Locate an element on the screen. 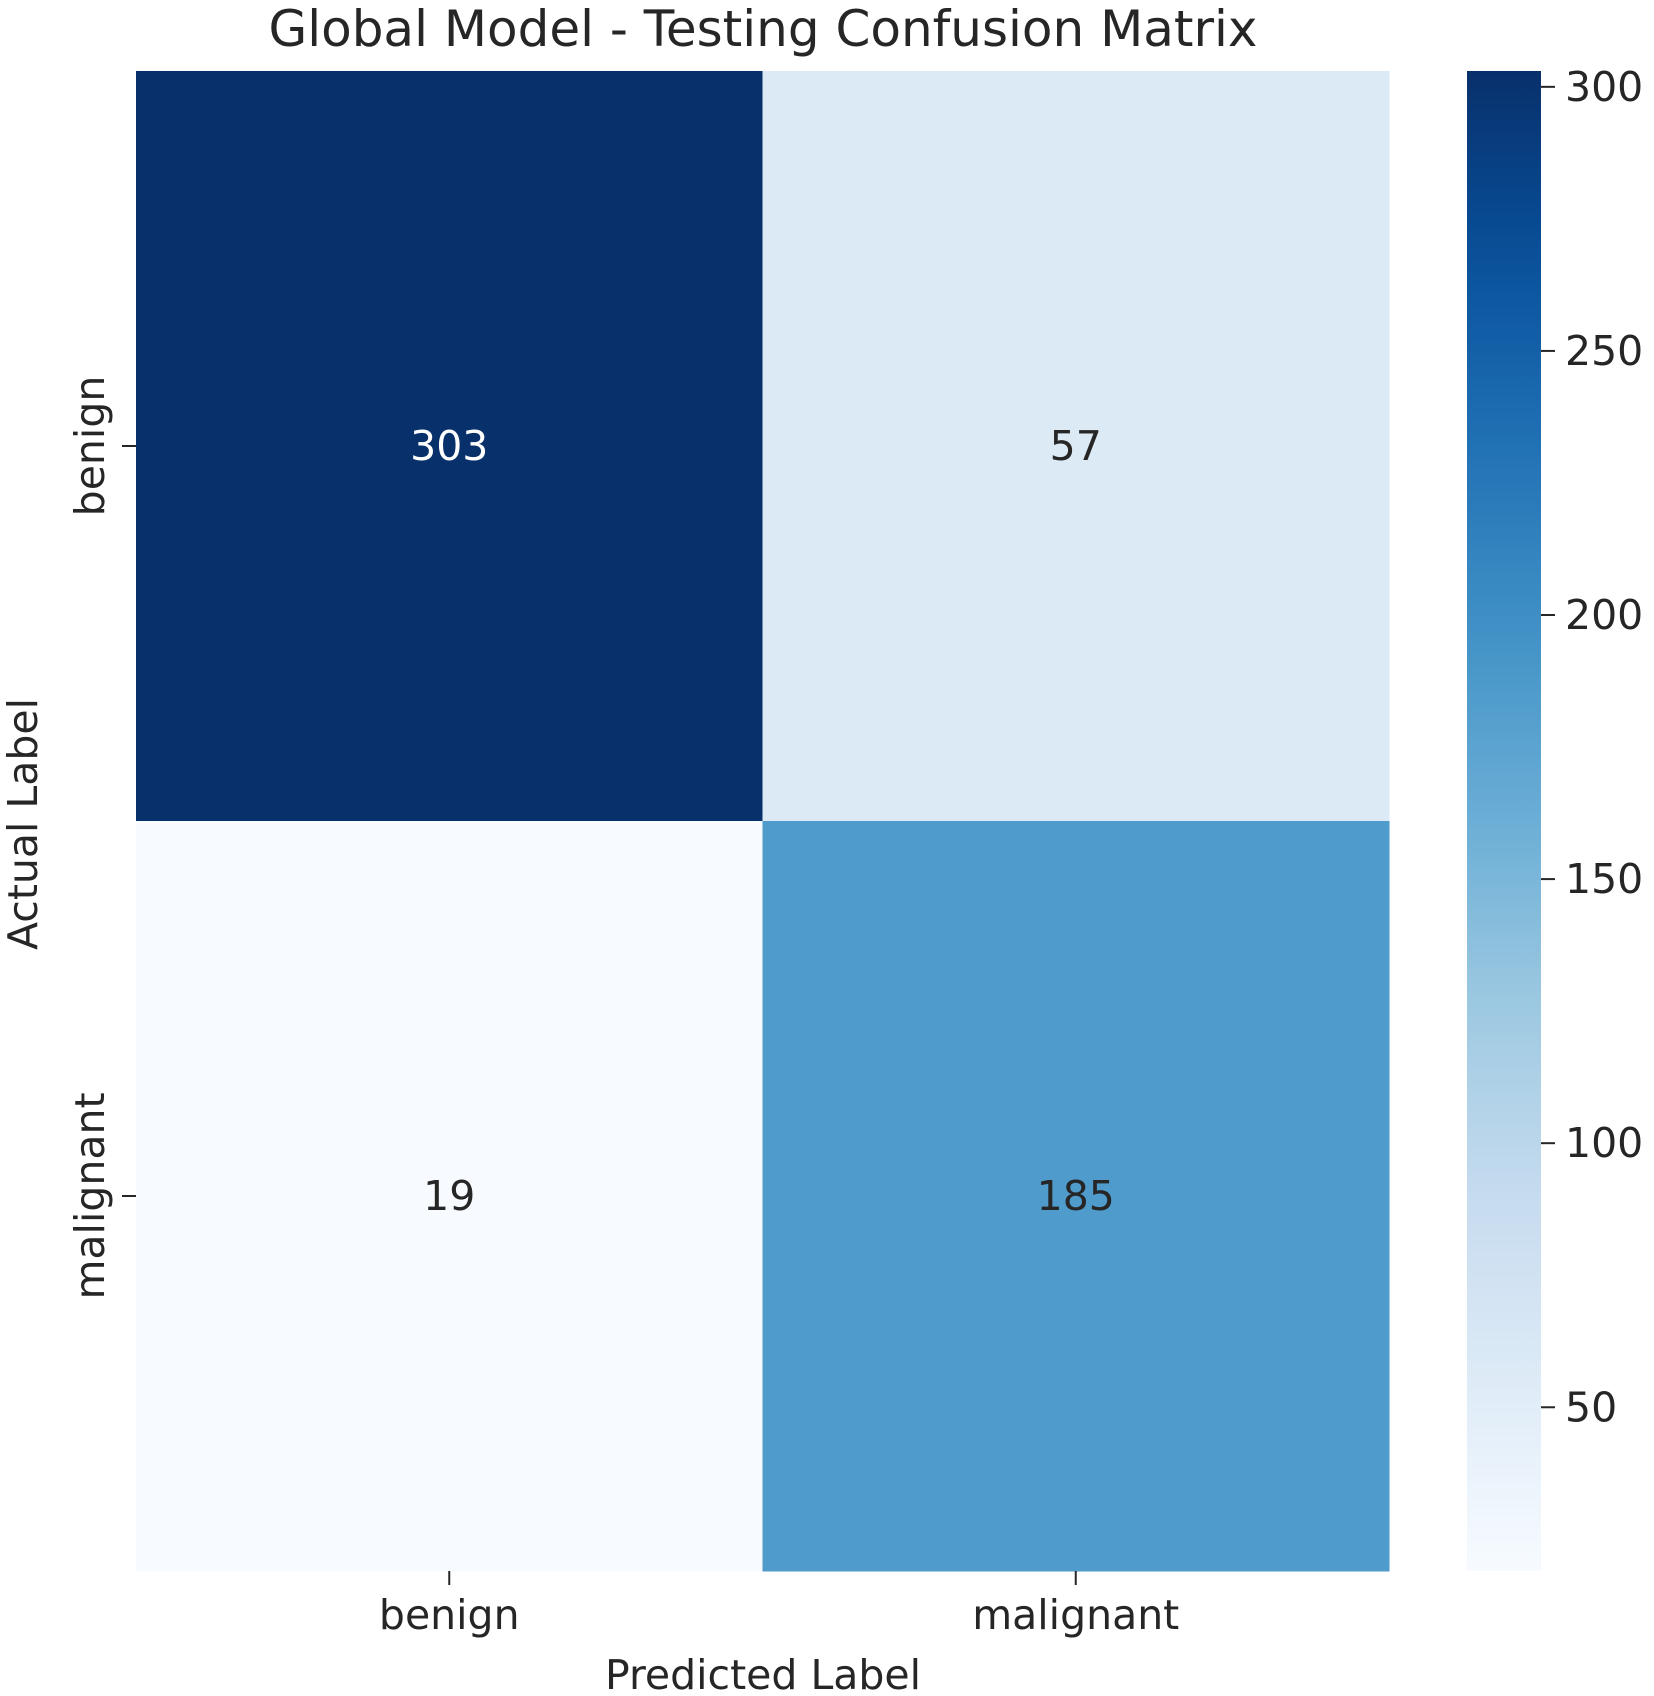 The height and width of the screenshot is (1696, 1654). colorbar-gradient is located at coordinates (1504, 821).